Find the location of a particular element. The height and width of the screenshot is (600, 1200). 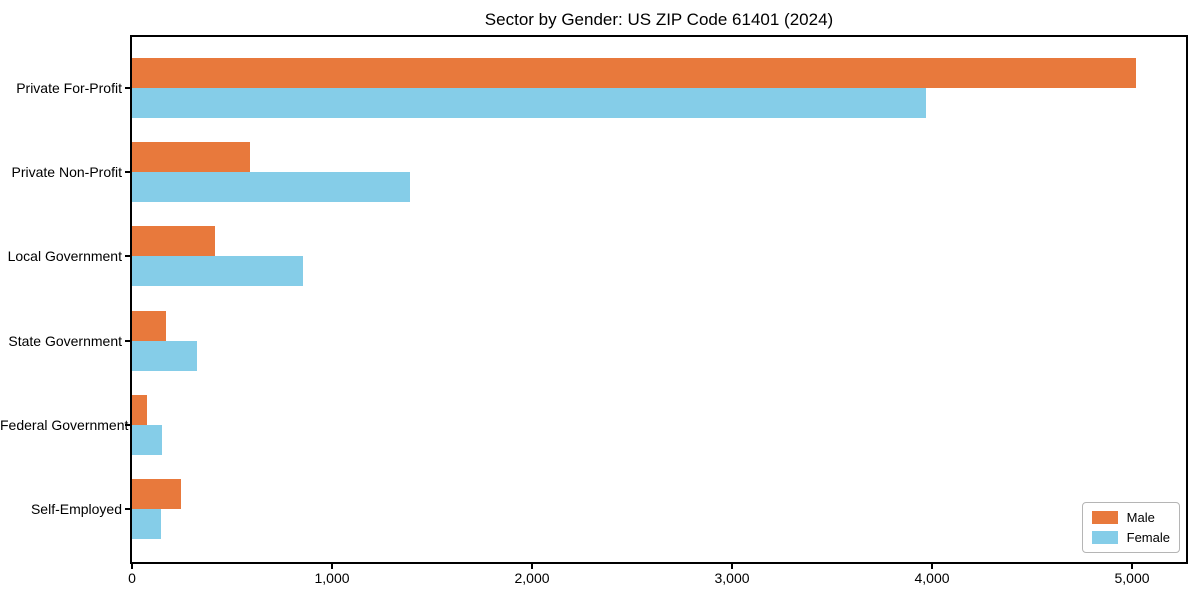

y-tick-label: Private For-Profit is located at coordinates (69, 88).